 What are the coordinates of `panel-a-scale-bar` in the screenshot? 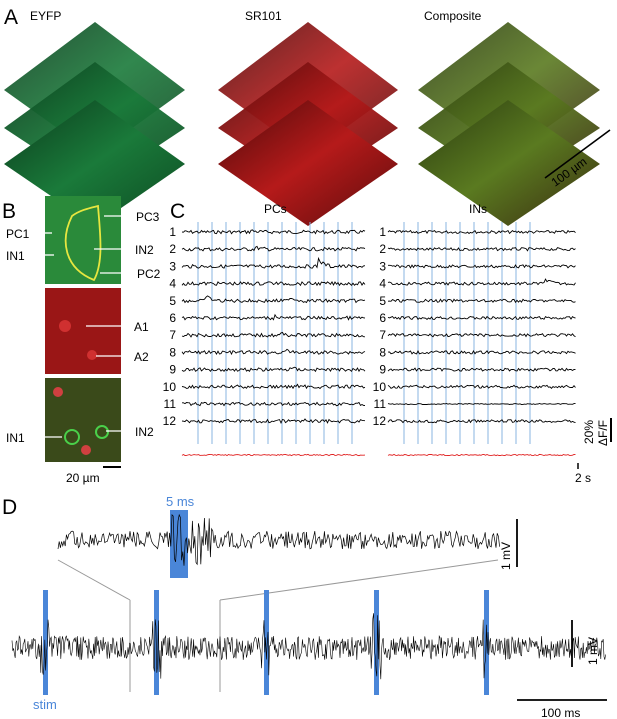 It's located at (577, 154).